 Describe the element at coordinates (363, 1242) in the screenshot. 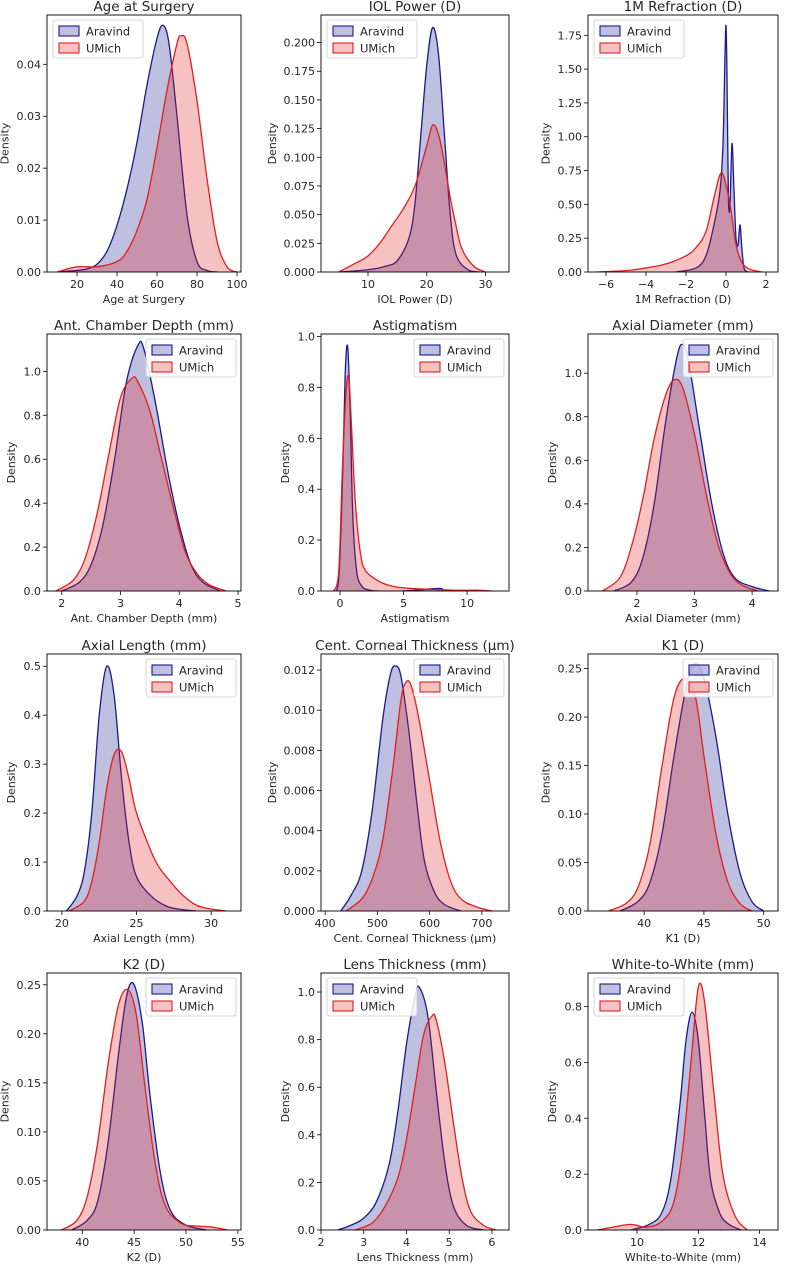

I see `x-tick-label: 3` at that location.